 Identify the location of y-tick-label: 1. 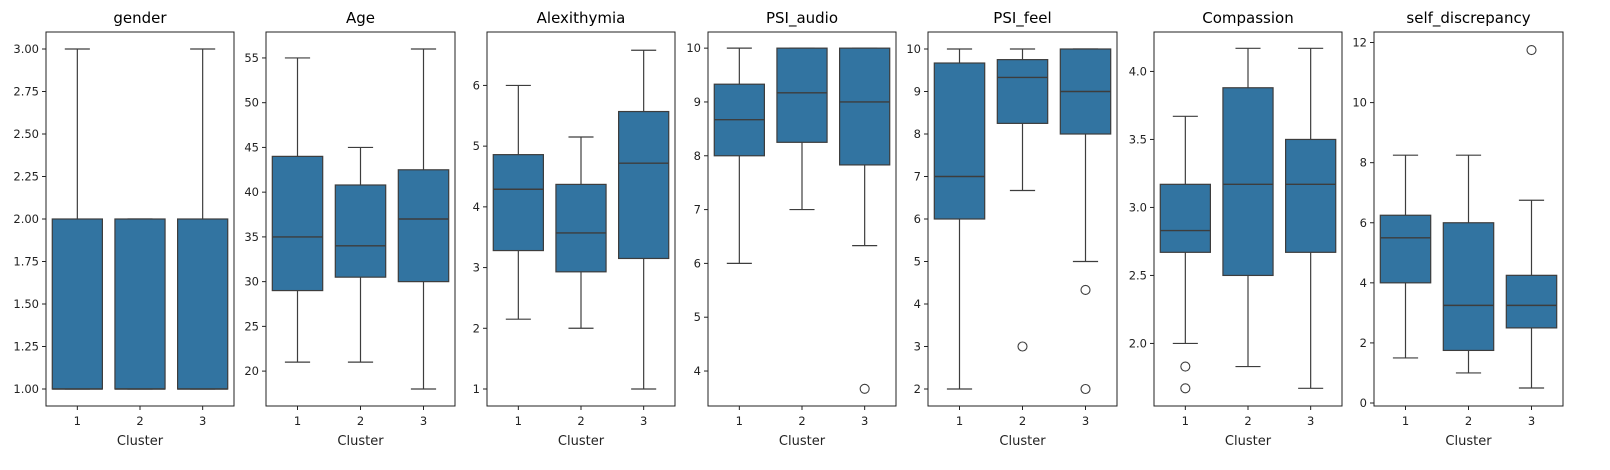
(476, 389).